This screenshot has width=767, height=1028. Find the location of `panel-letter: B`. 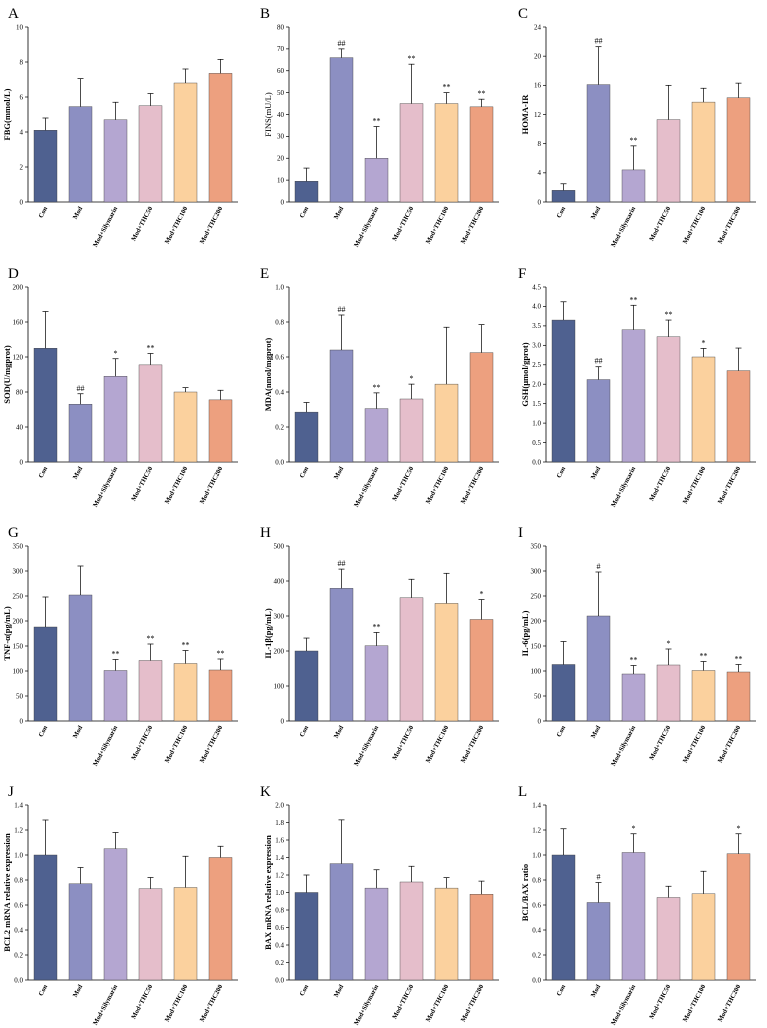

panel-letter: B is located at coordinates (265, 14).